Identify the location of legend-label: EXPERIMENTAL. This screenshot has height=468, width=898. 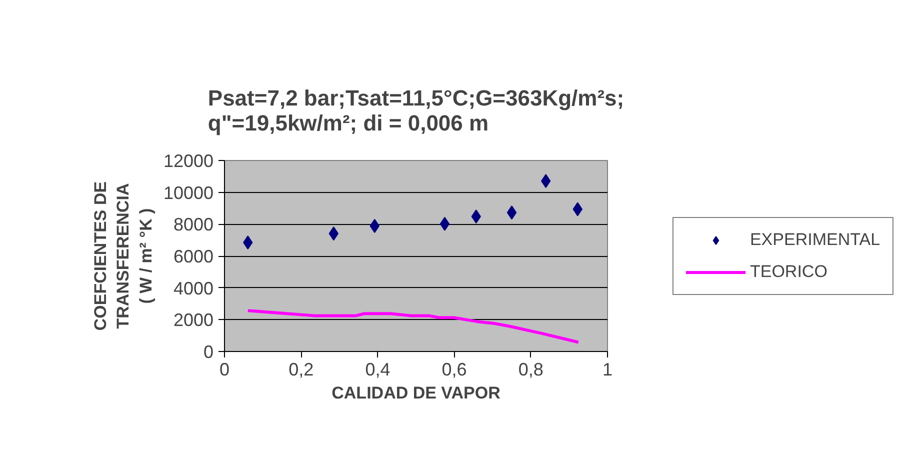
(815, 240).